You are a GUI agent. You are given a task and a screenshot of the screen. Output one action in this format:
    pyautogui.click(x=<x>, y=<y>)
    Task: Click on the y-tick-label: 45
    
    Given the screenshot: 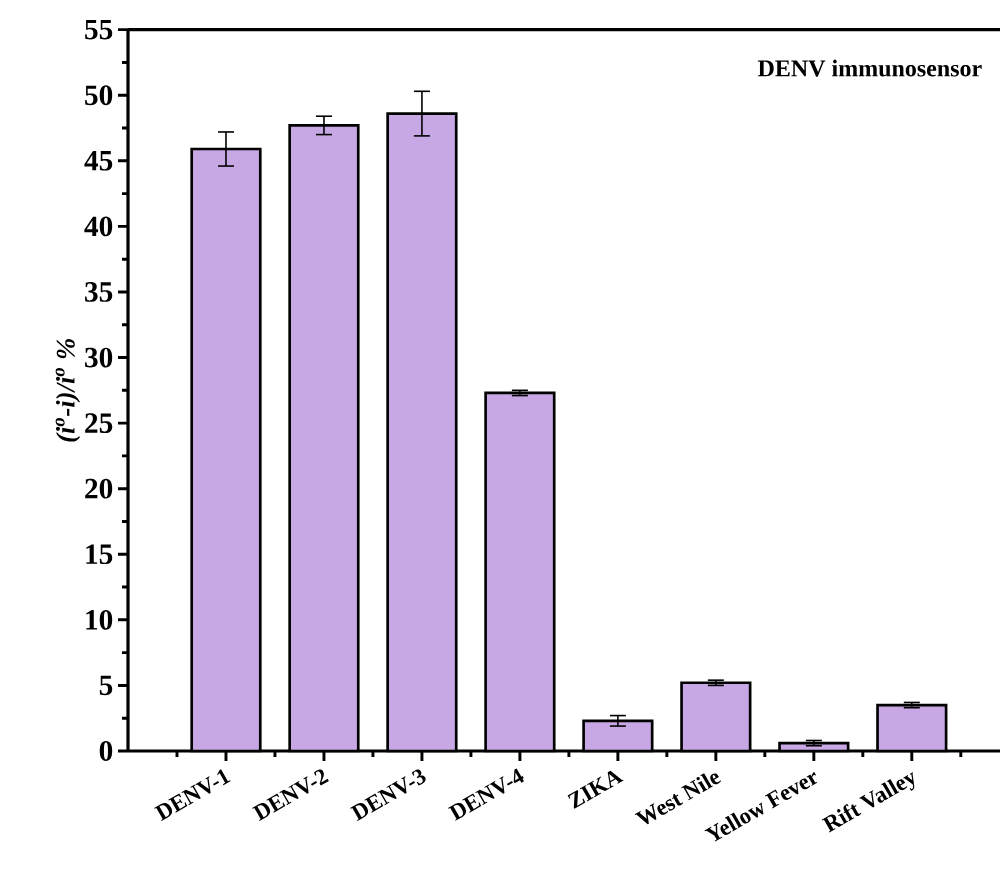 What is the action you would take?
    pyautogui.click(x=98, y=161)
    